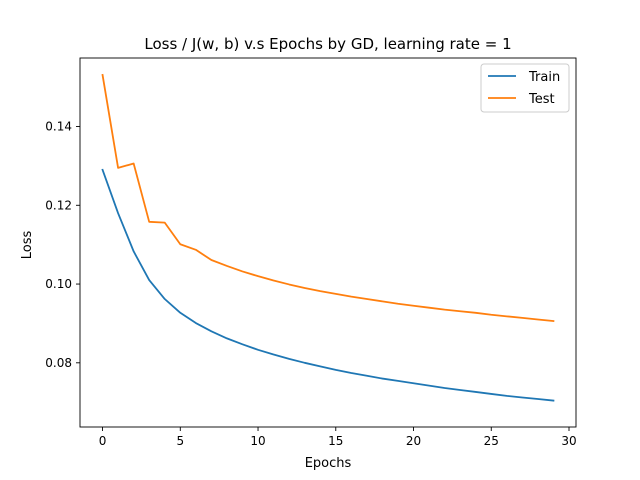 The height and width of the screenshot is (480, 640). I want to click on y-tick-label: 0.14, so click(58, 127).